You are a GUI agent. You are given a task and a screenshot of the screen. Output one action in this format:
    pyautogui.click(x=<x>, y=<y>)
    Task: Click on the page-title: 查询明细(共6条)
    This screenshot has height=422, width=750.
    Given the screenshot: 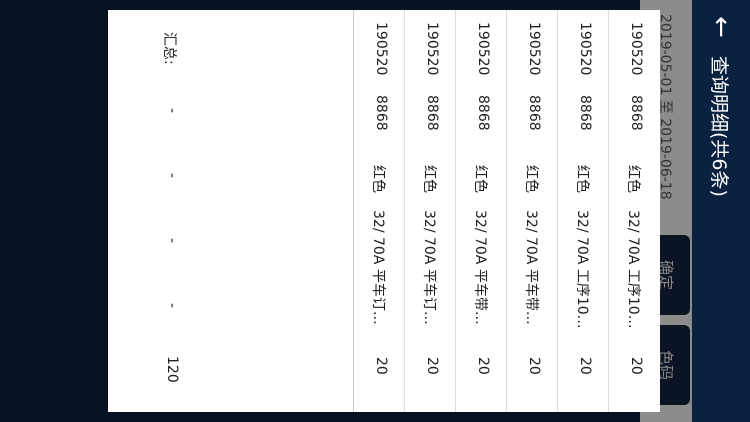 What is the action you would take?
    pyautogui.click(x=719, y=126)
    